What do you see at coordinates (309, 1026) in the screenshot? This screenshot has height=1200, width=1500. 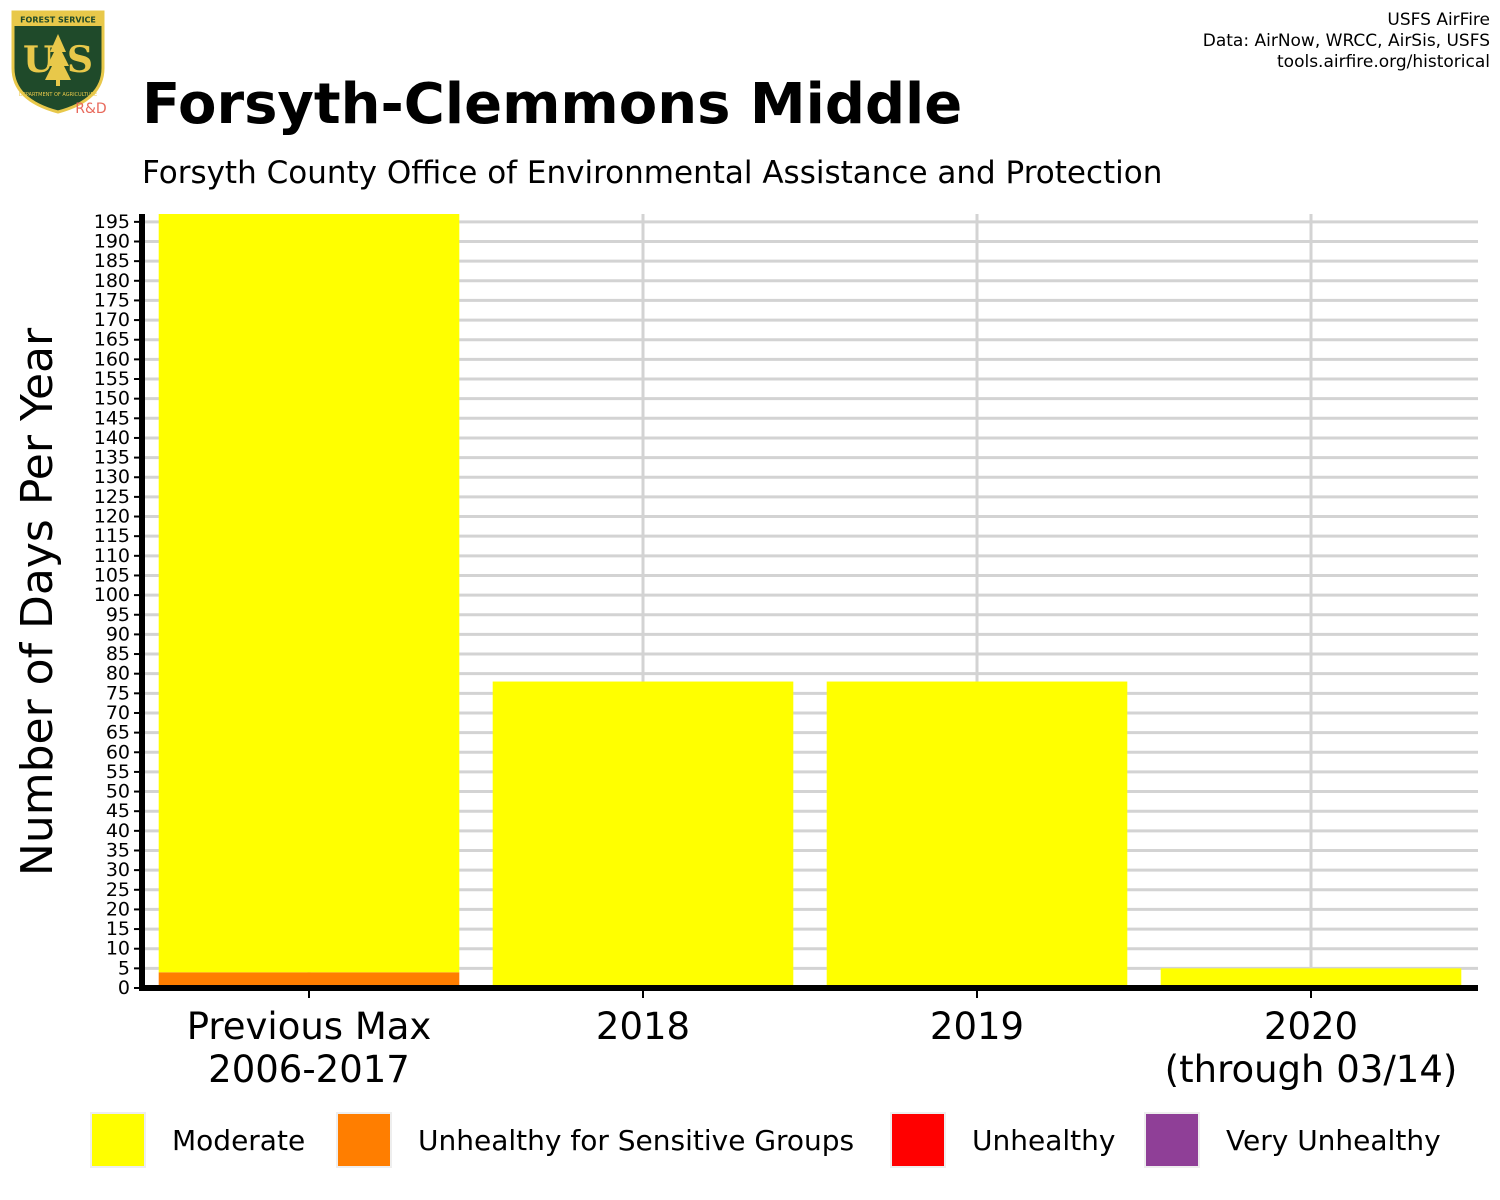 I see `x-tick-label-line: Previous Max` at bounding box center [309, 1026].